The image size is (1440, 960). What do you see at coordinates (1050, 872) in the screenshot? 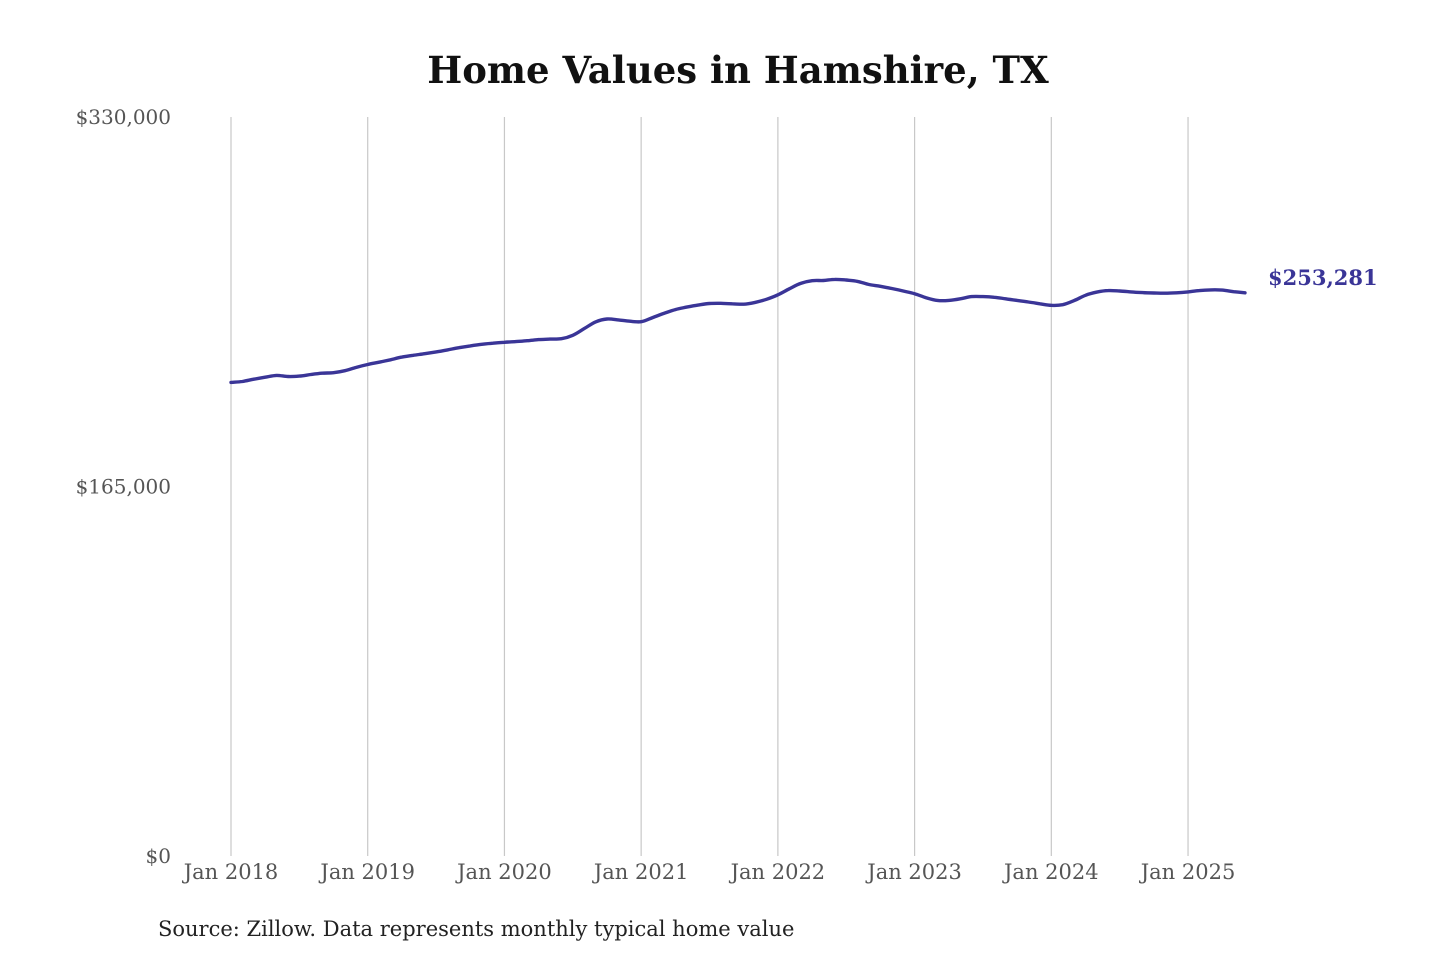
I see `x-tick-label: Jan 2024` at bounding box center [1050, 872].